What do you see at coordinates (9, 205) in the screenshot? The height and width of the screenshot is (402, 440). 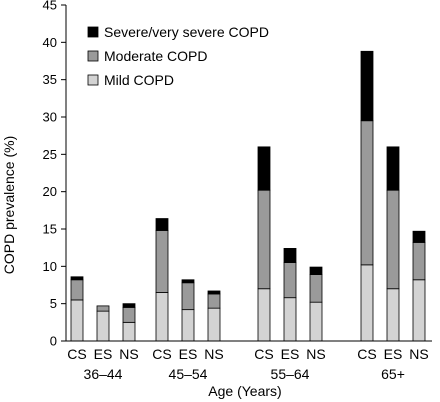 I see `y-axis-title: COPD prevalence (%)` at bounding box center [9, 205].